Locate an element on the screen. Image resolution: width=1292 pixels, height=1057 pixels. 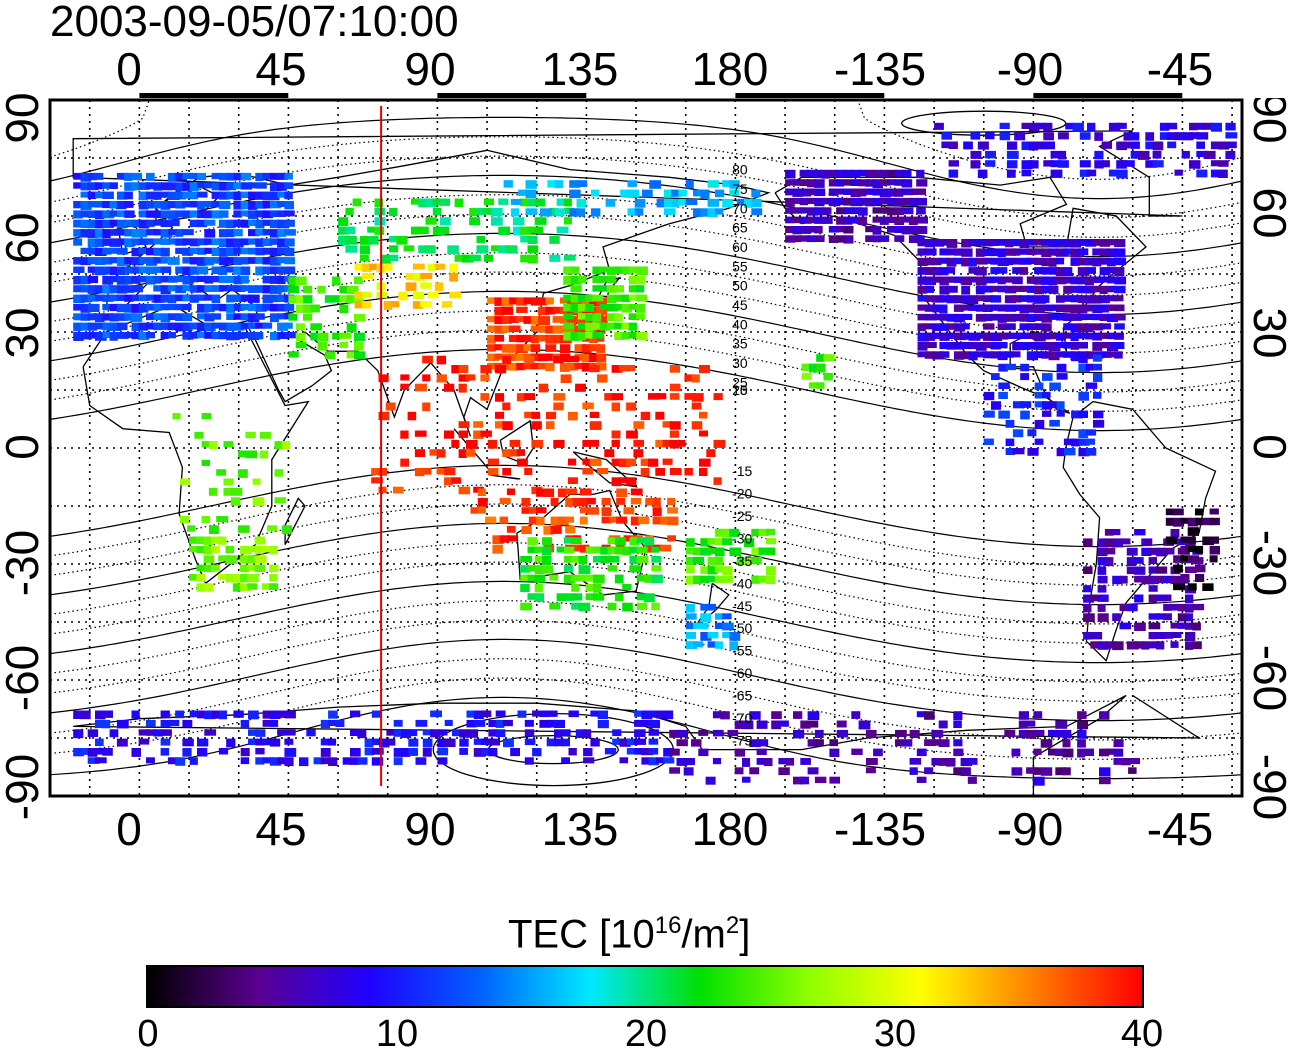
bottom-lon-tick: 180 is located at coordinates (730, 829).